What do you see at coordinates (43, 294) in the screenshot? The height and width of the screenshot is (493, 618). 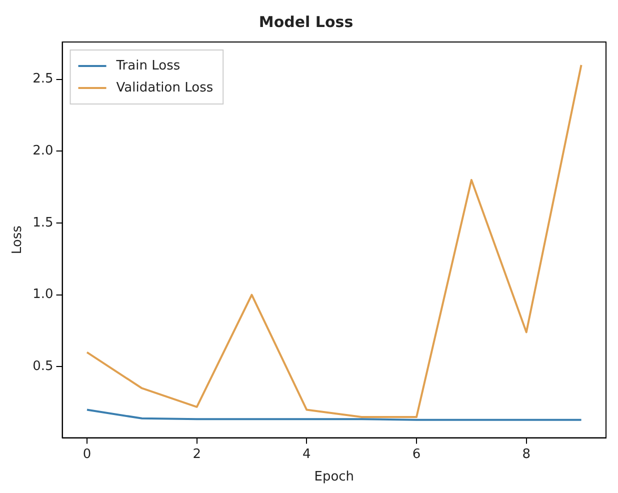 I see `y-tick-label: 1.0` at bounding box center [43, 294].